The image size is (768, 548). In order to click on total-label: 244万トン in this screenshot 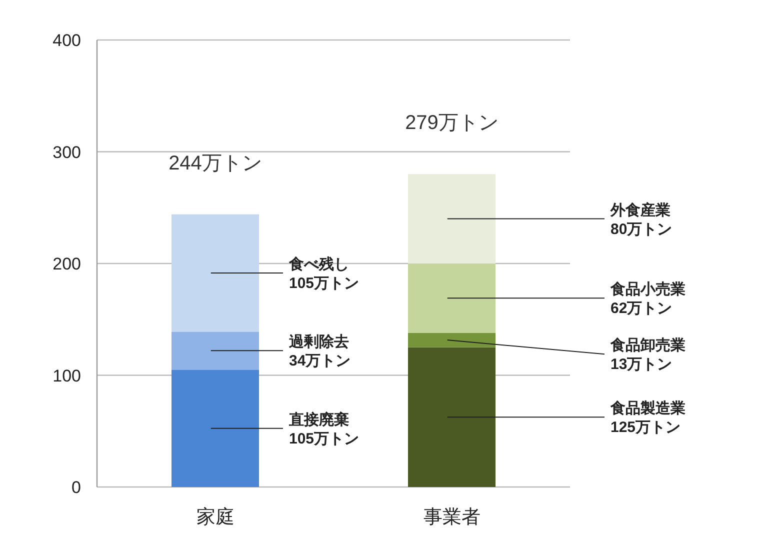, I will do `click(215, 163)`.